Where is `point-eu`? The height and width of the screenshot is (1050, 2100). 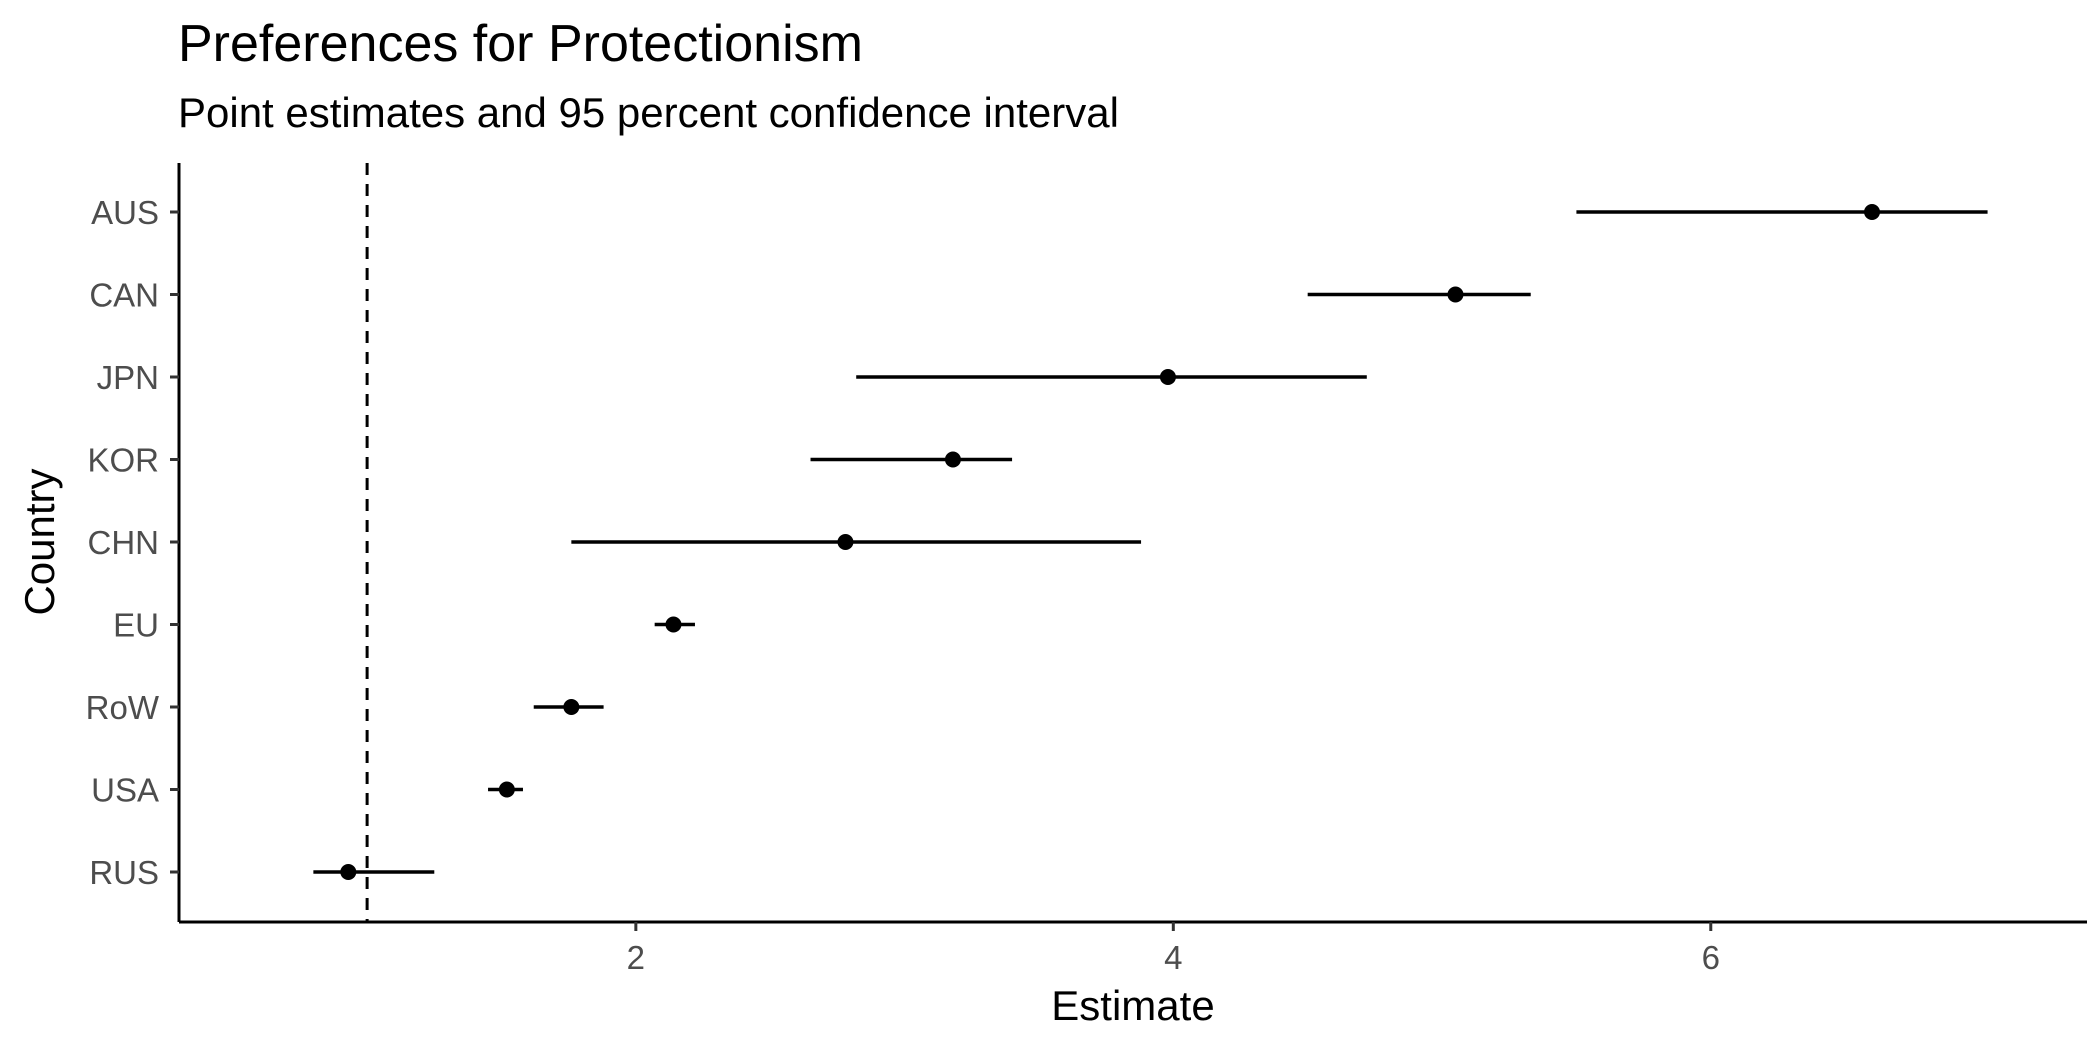
point-eu is located at coordinates (673, 624).